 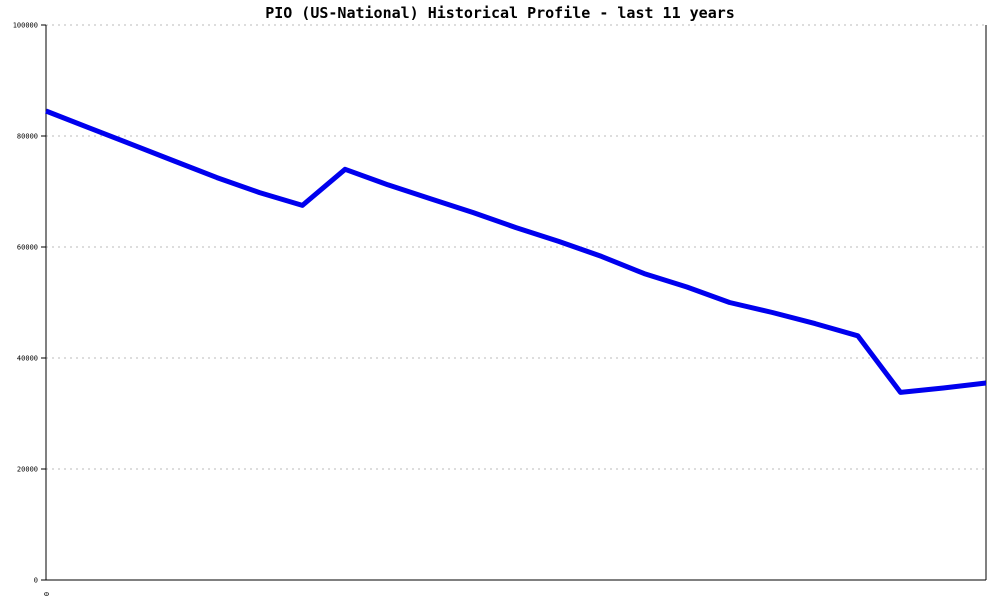 What do you see at coordinates (46, 594) in the screenshot?
I see `x-tick-label: 0` at bounding box center [46, 594].